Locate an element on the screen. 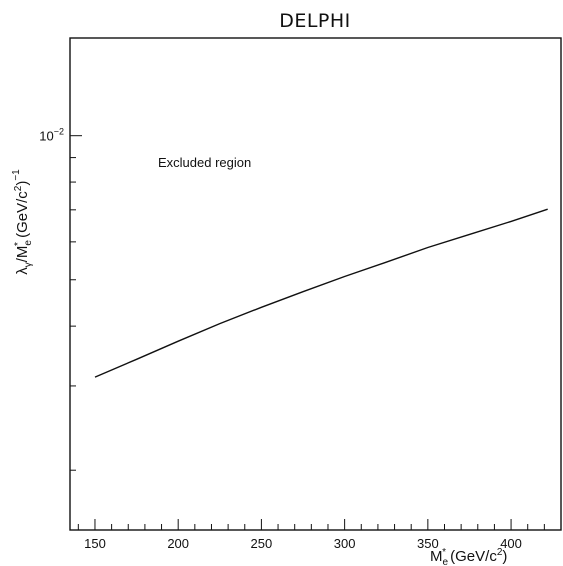 The image size is (563, 566). y-tick-label: 10−2 is located at coordinates (51, 135).